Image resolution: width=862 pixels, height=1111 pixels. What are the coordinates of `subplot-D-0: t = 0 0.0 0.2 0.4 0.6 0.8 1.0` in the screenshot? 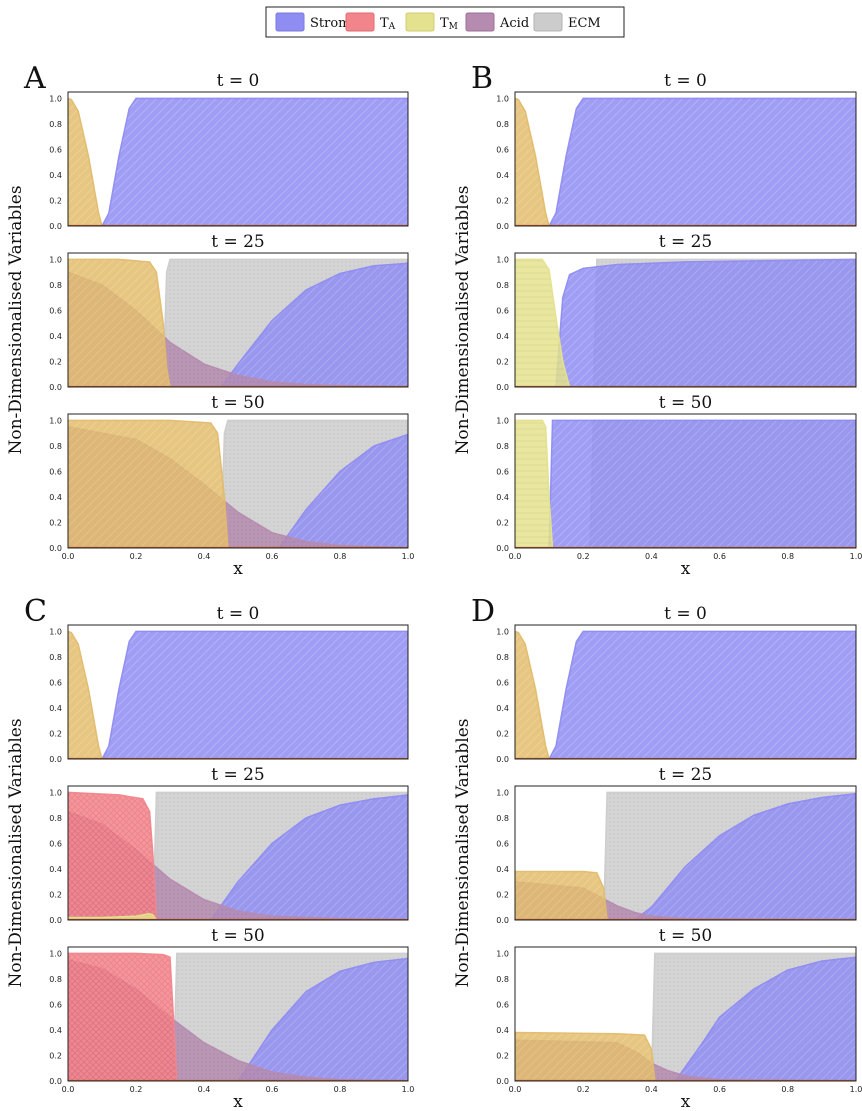 It's located at (676, 684).